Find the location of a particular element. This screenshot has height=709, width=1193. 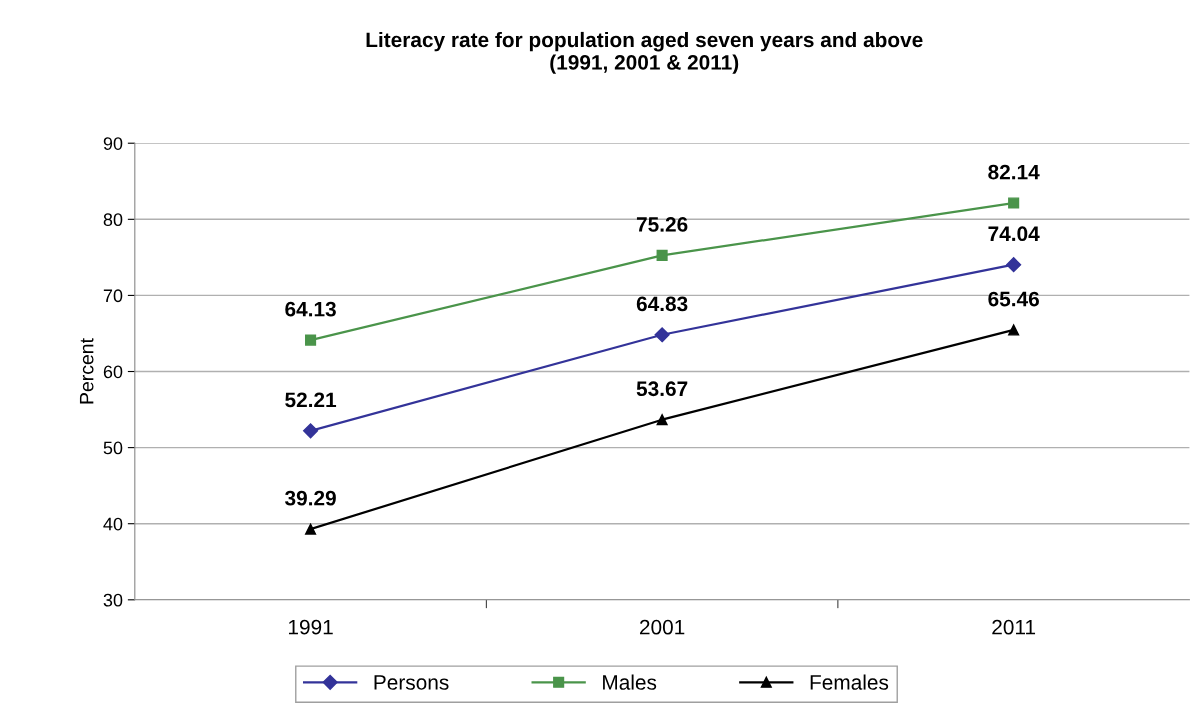

data-label: 75.26 is located at coordinates (662, 224).